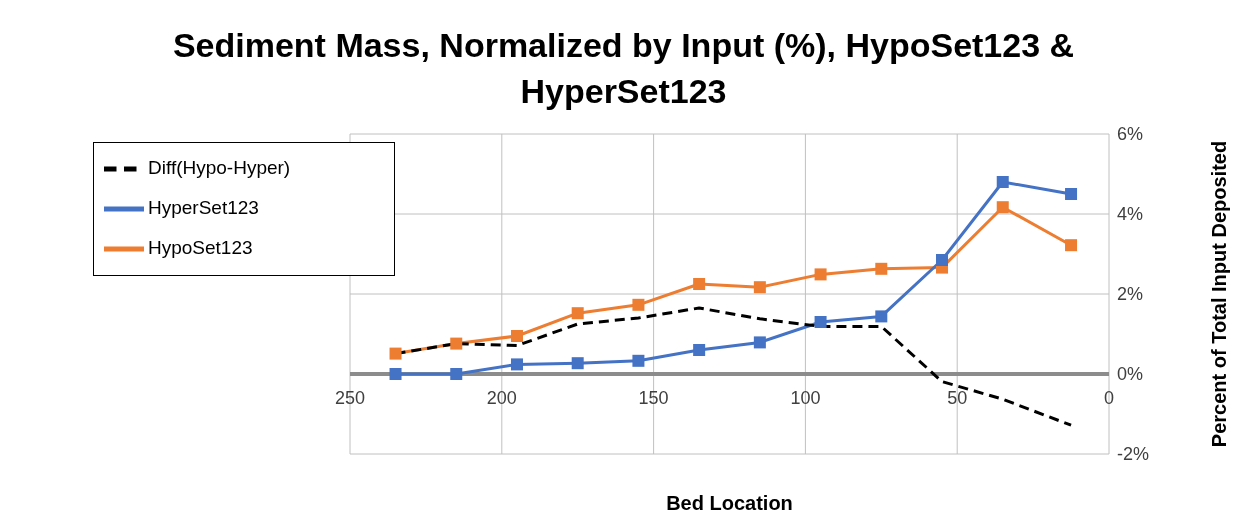 Image resolution: width=1247 pixels, height=522 pixels. What do you see at coordinates (1130, 214) in the screenshot?
I see `y-tick-label: 4%` at bounding box center [1130, 214].